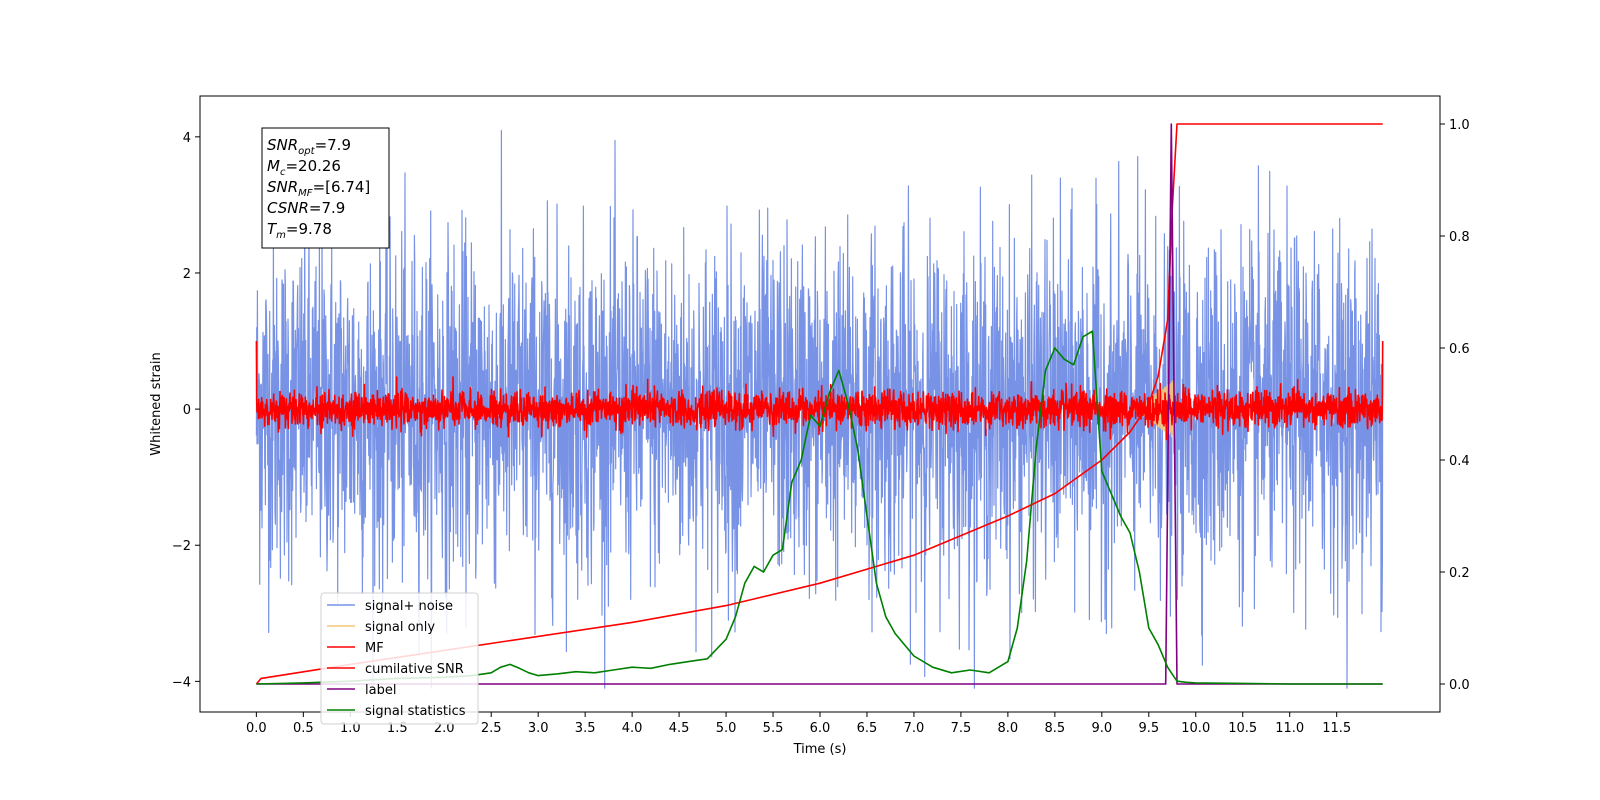 This screenshot has height=800, width=1600. What do you see at coordinates (1195, 728) in the screenshot?
I see `x-tick-label: 10.0` at bounding box center [1195, 728].